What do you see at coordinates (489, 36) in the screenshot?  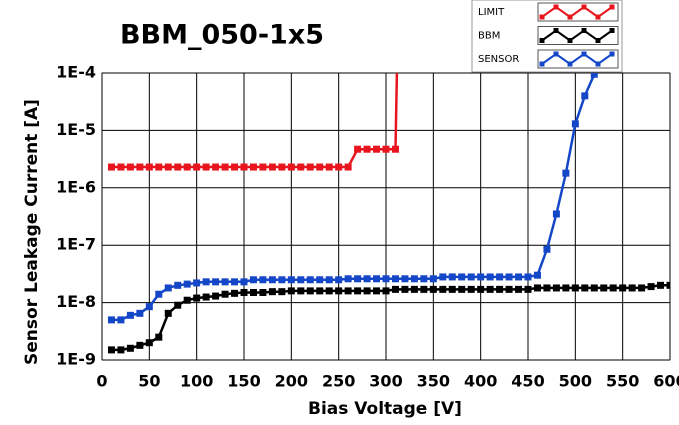 I see `legend-label: BBM` at bounding box center [489, 36].